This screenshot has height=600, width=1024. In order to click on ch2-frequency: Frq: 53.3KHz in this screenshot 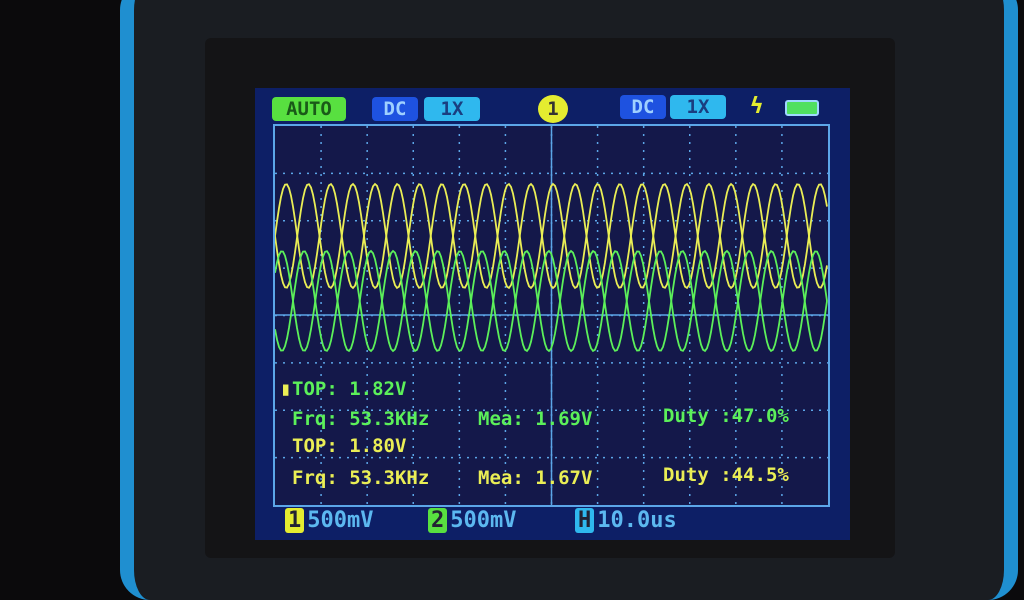, I will do `click(361, 478)`.